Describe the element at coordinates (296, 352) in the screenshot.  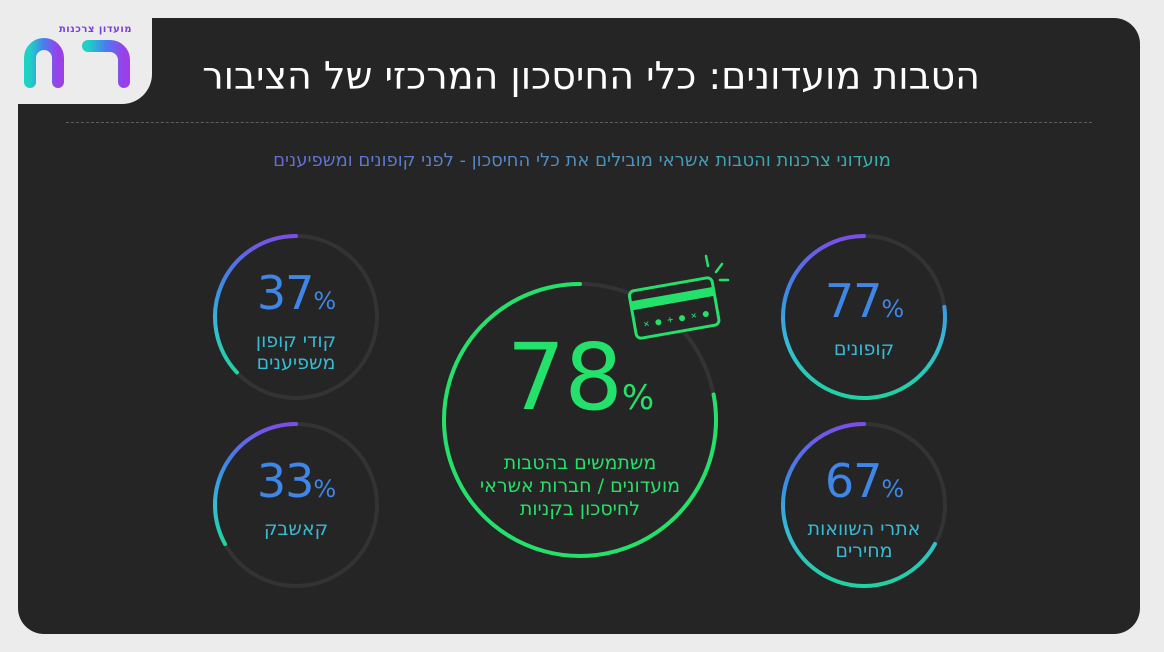
I see `stat-label: קודי קופון משפיענים` at that location.